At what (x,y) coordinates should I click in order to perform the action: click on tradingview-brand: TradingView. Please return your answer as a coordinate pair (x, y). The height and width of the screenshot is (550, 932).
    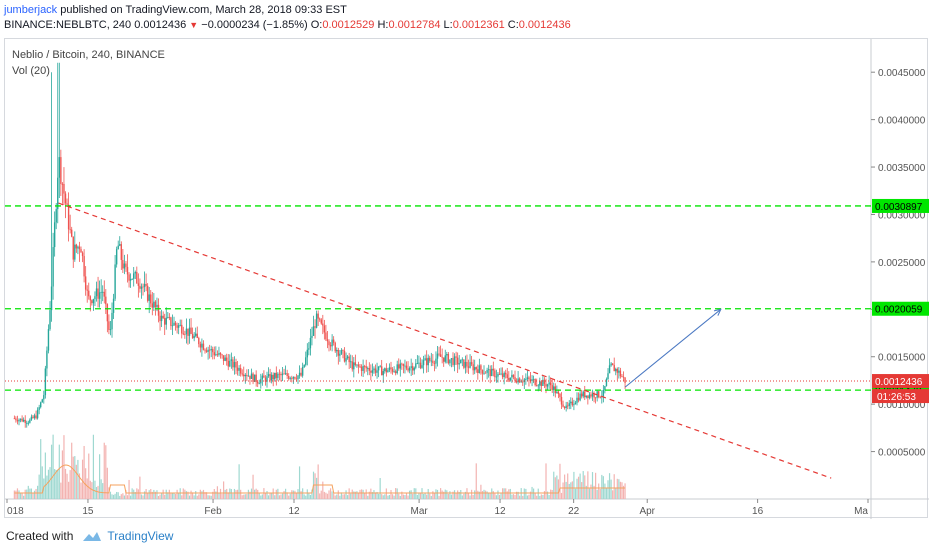
    Looking at the image, I should click on (127, 536).